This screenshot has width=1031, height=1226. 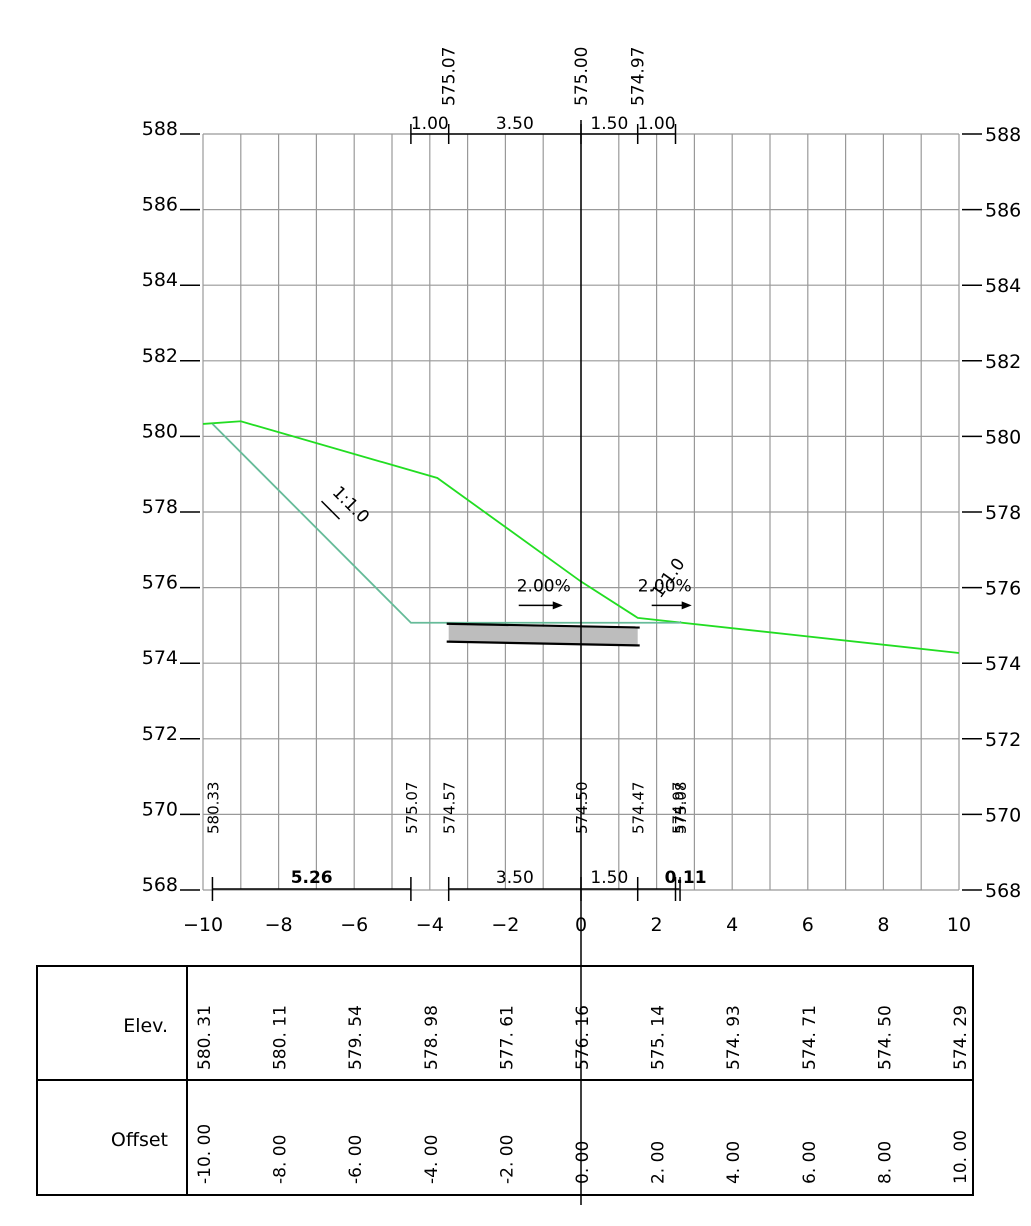 I want to click on y-tick-label-left: 572, so click(x=160, y=734).